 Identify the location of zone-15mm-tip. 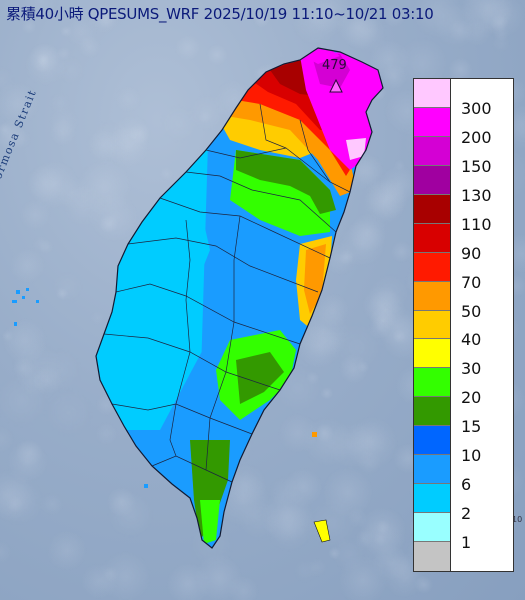
(210, 490).